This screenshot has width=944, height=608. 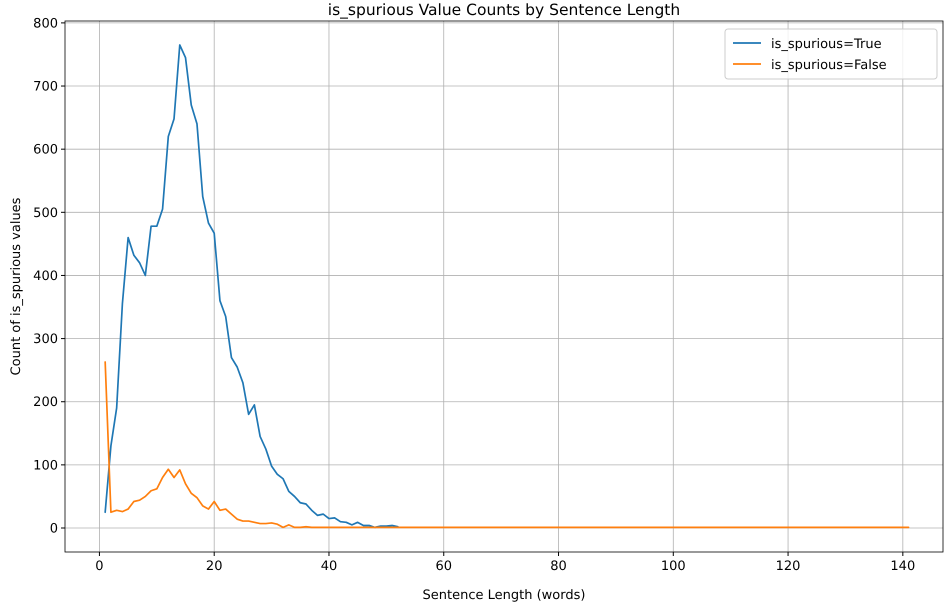 What do you see at coordinates (45, 466) in the screenshot?
I see `y-tick-label: 100` at bounding box center [45, 466].